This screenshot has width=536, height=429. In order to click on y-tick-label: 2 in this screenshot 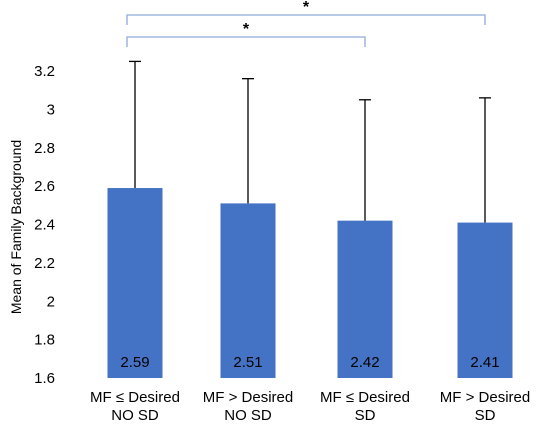, I will do `click(51, 301)`.